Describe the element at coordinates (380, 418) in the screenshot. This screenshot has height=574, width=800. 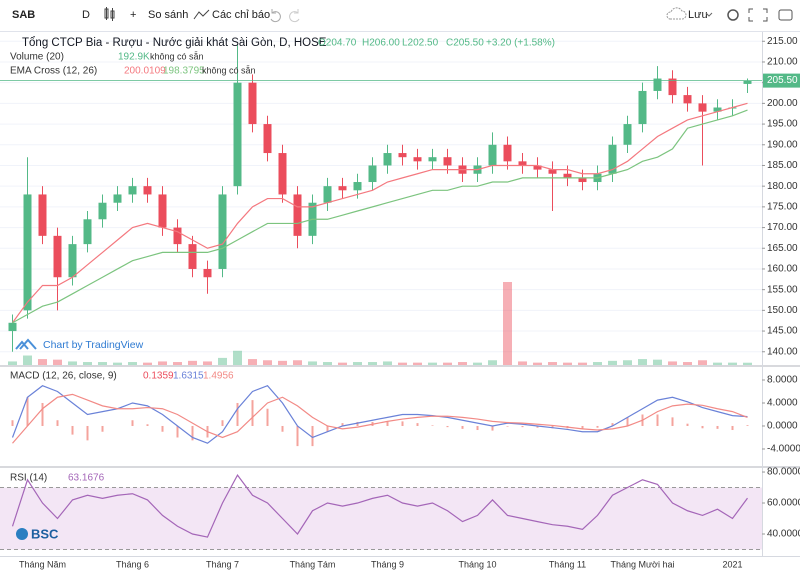
I see `macd-line` at that location.